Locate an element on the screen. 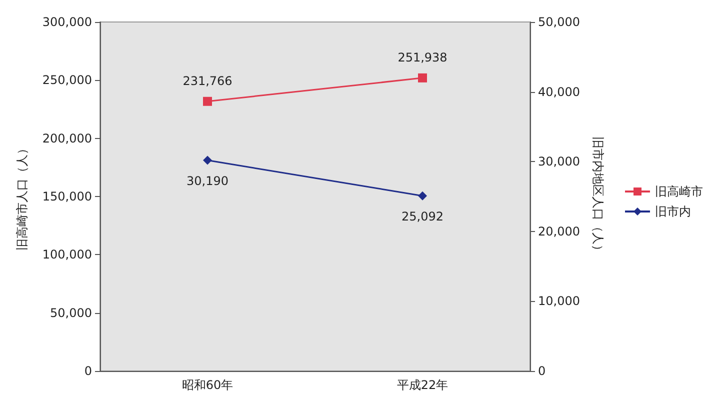 The width and height of the screenshot is (710, 403). legend-label: 旧市内 is located at coordinates (673, 211).